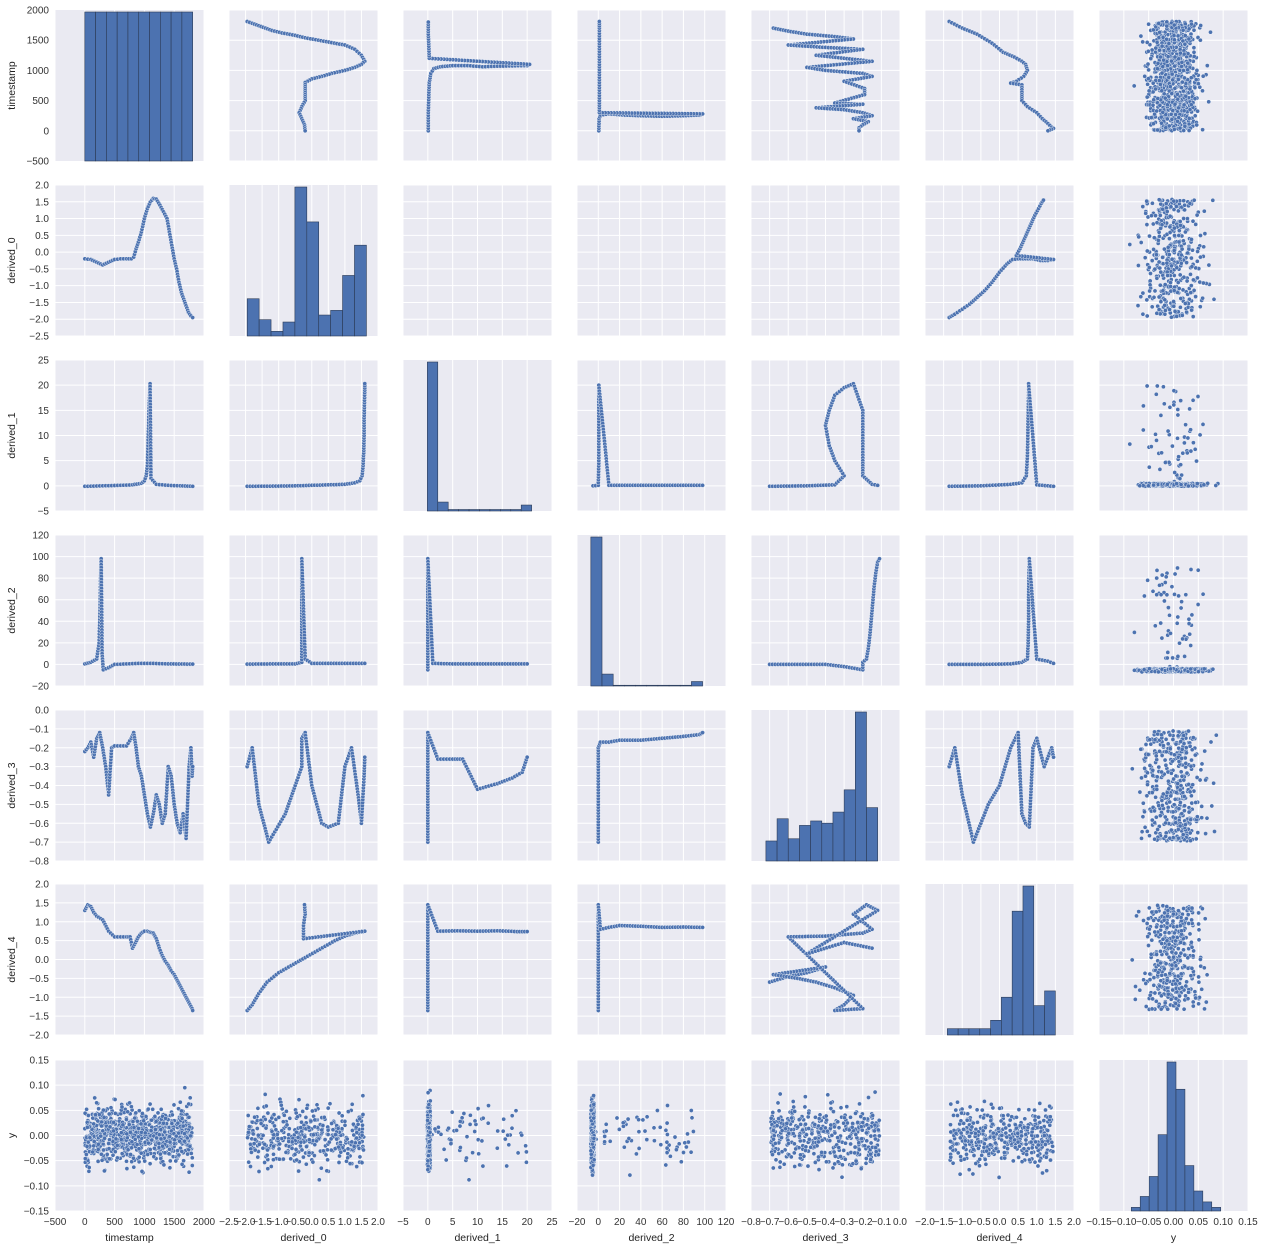 The width and height of the screenshot is (1266, 1253). I want to click on histogram-timestamp, so click(138, 86).